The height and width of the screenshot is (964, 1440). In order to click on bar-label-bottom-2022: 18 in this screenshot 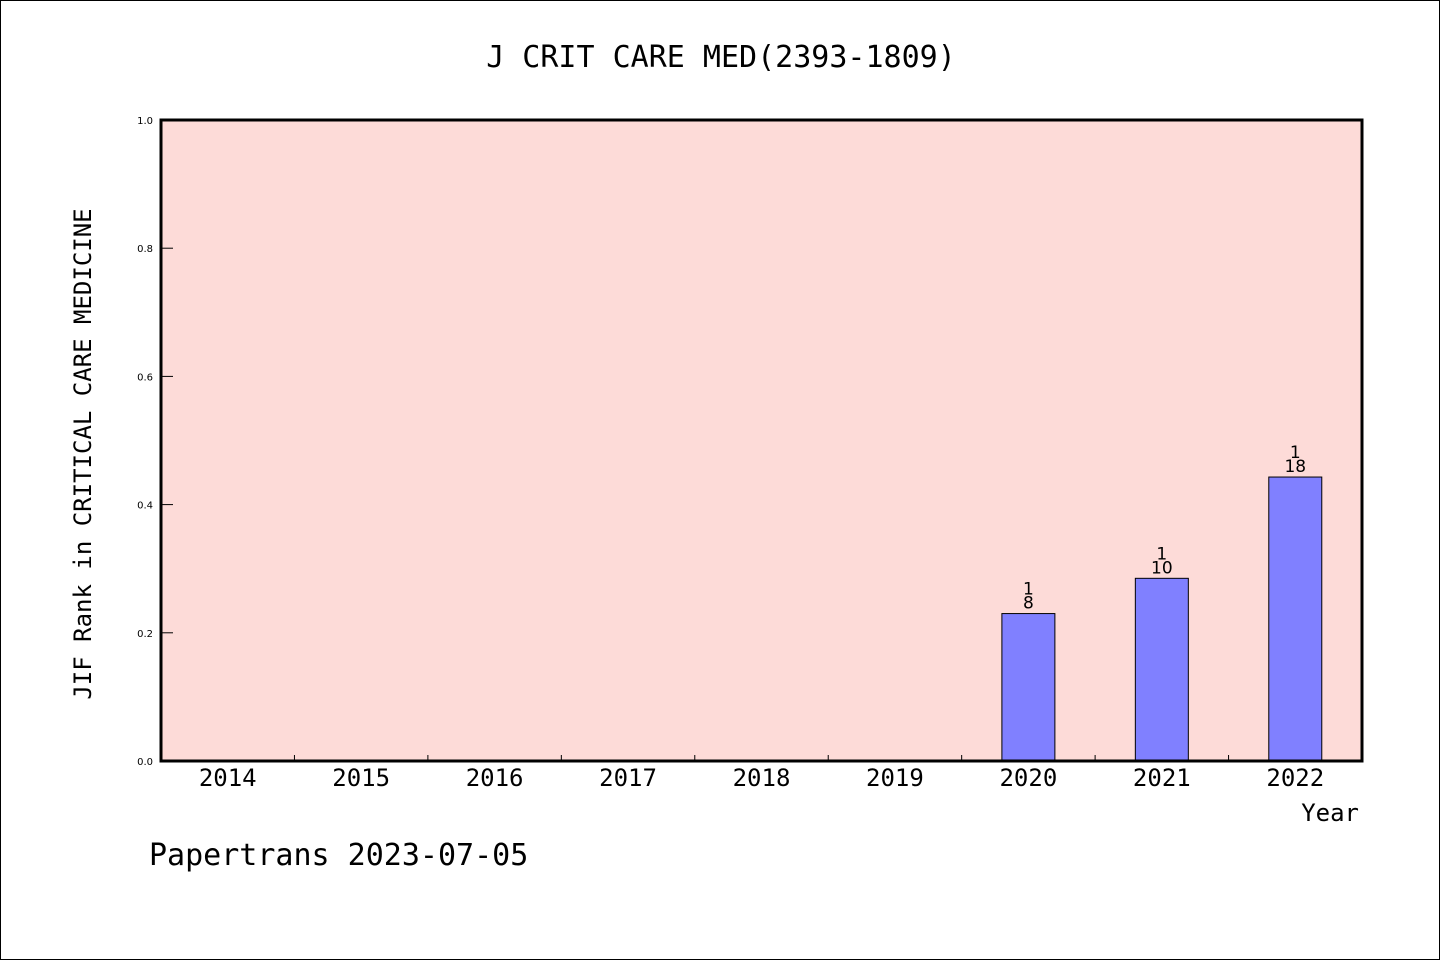, I will do `click(1295, 467)`.